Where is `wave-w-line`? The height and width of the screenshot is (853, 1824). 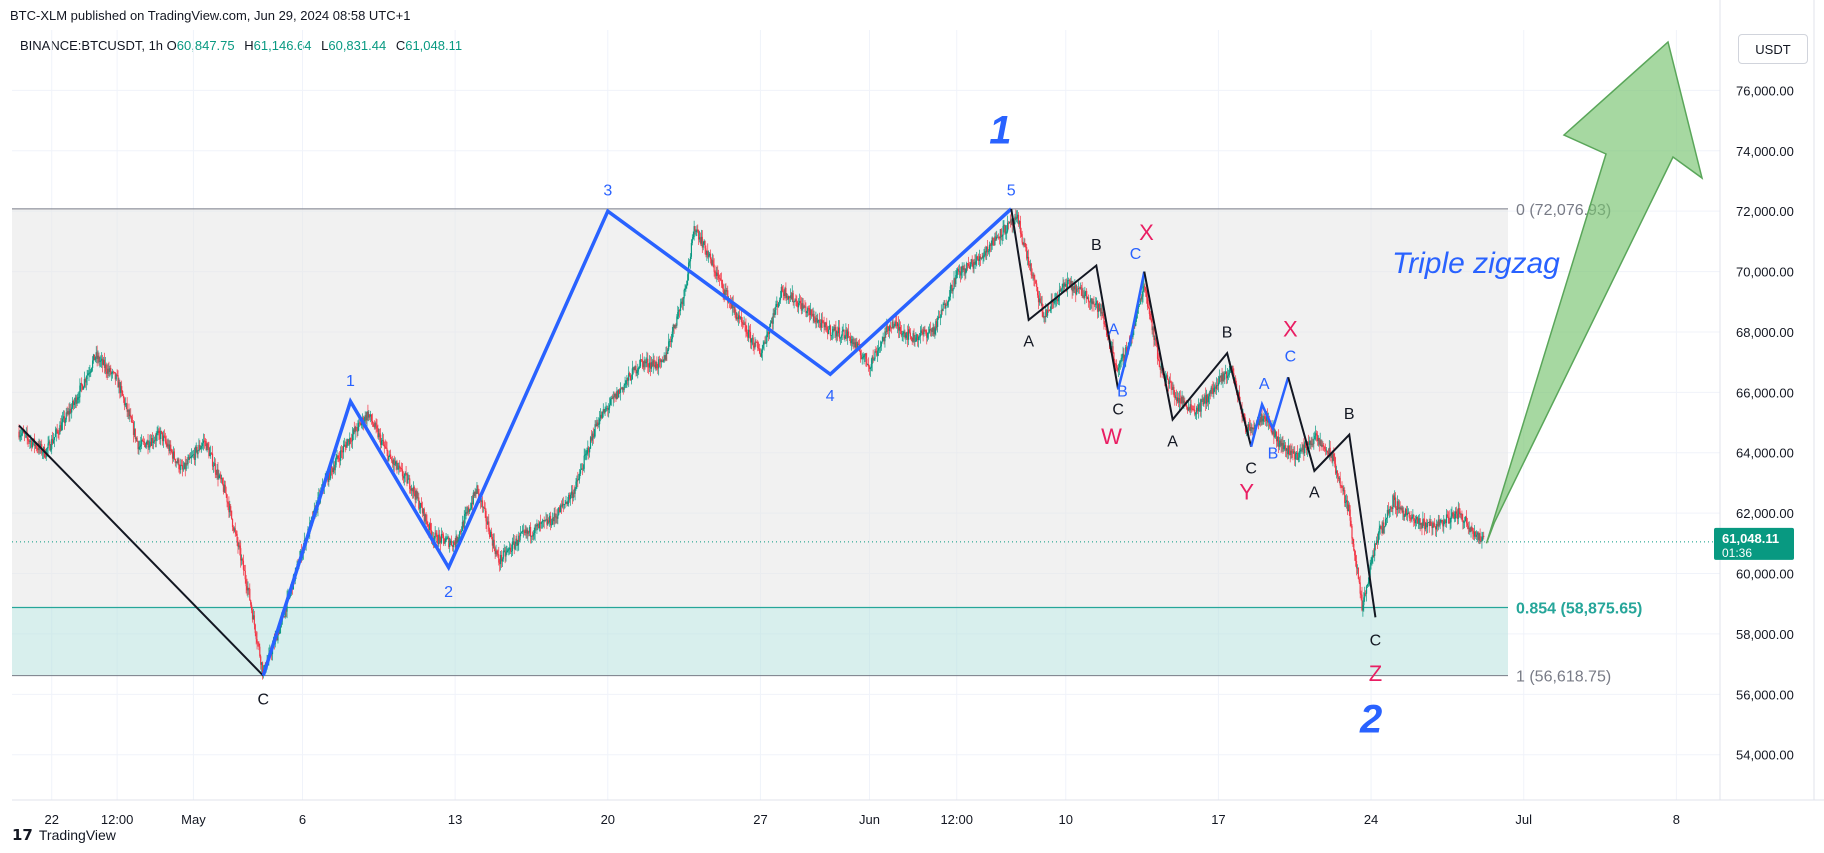 wave-w-line is located at coordinates (1065, 299).